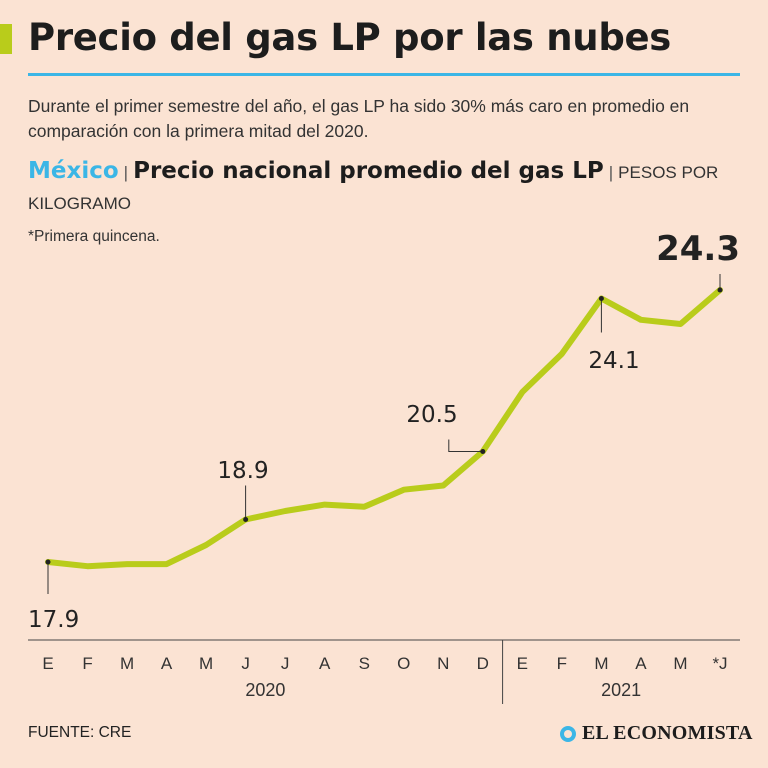 The image size is (768, 768). Describe the element at coordinates (483, 663) in the screenshot. I see `x-tick-label: D` at that location.